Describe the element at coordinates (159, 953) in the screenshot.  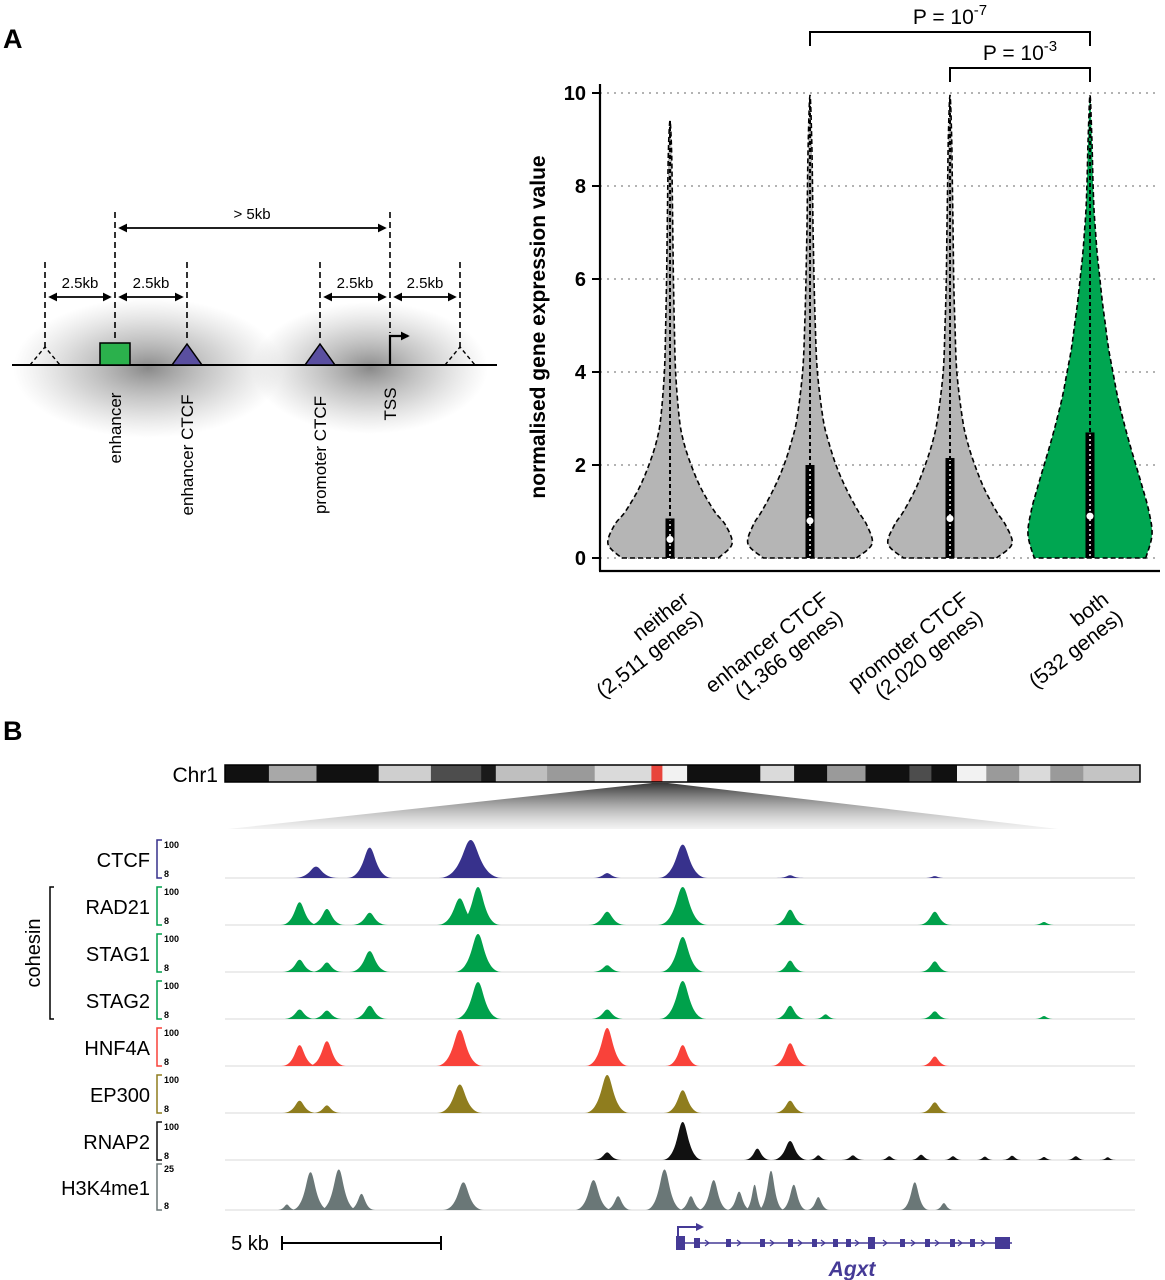
I see `scale-bracket-STAG1` at that location.